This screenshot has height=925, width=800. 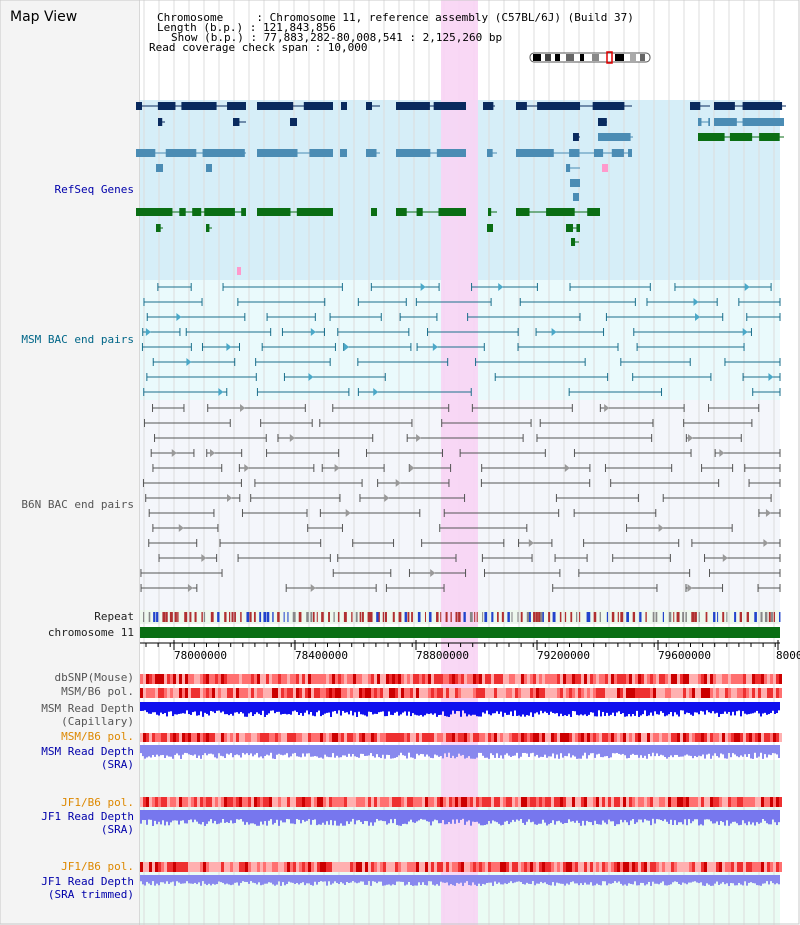 What do you see at coordinates (87, 816) in the screenshot?
I see `jf1-read-depth-sra-label: JF1 Read Depth` at bounding box center [87, 816].